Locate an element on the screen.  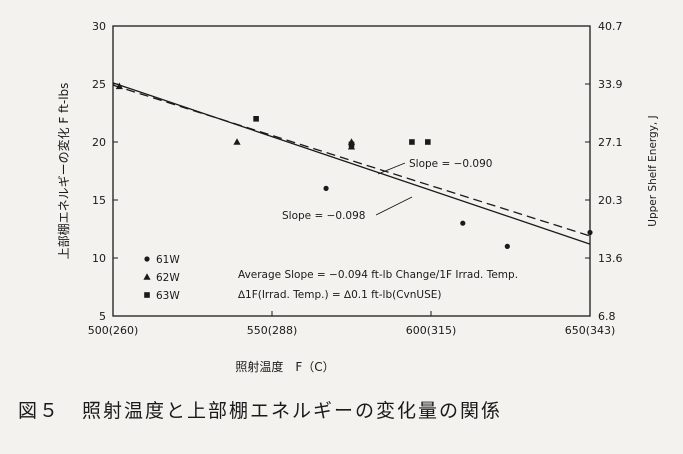
y2-tick-label: 13.6 is located at coordinates (610, 258).